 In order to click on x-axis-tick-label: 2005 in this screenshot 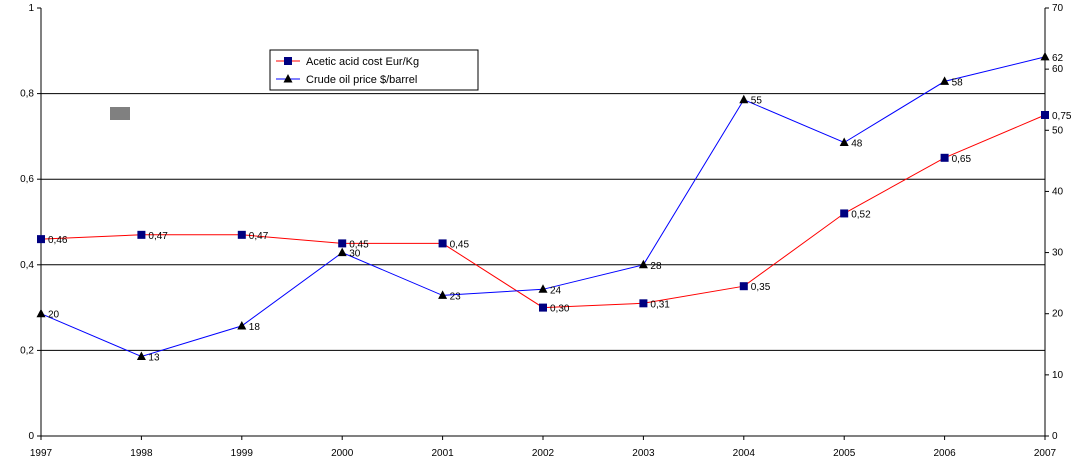, I will do `click(844, 453)`.